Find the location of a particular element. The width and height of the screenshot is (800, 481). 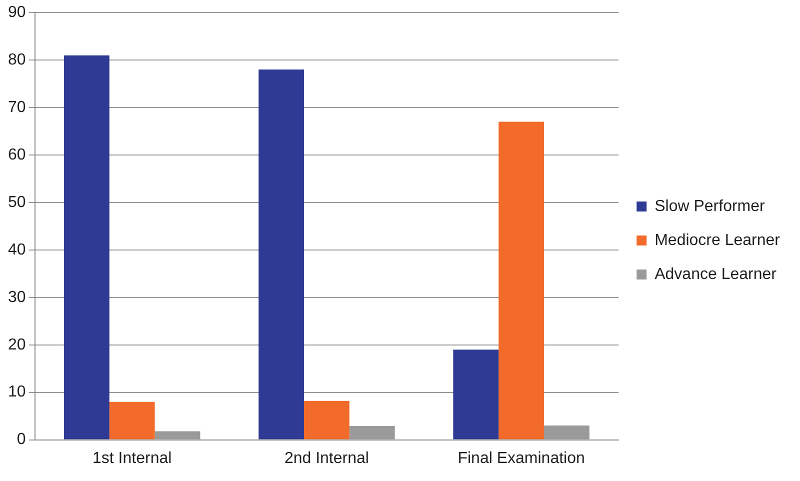

y-tick-label: 90 is located at coordinates (17, 13).